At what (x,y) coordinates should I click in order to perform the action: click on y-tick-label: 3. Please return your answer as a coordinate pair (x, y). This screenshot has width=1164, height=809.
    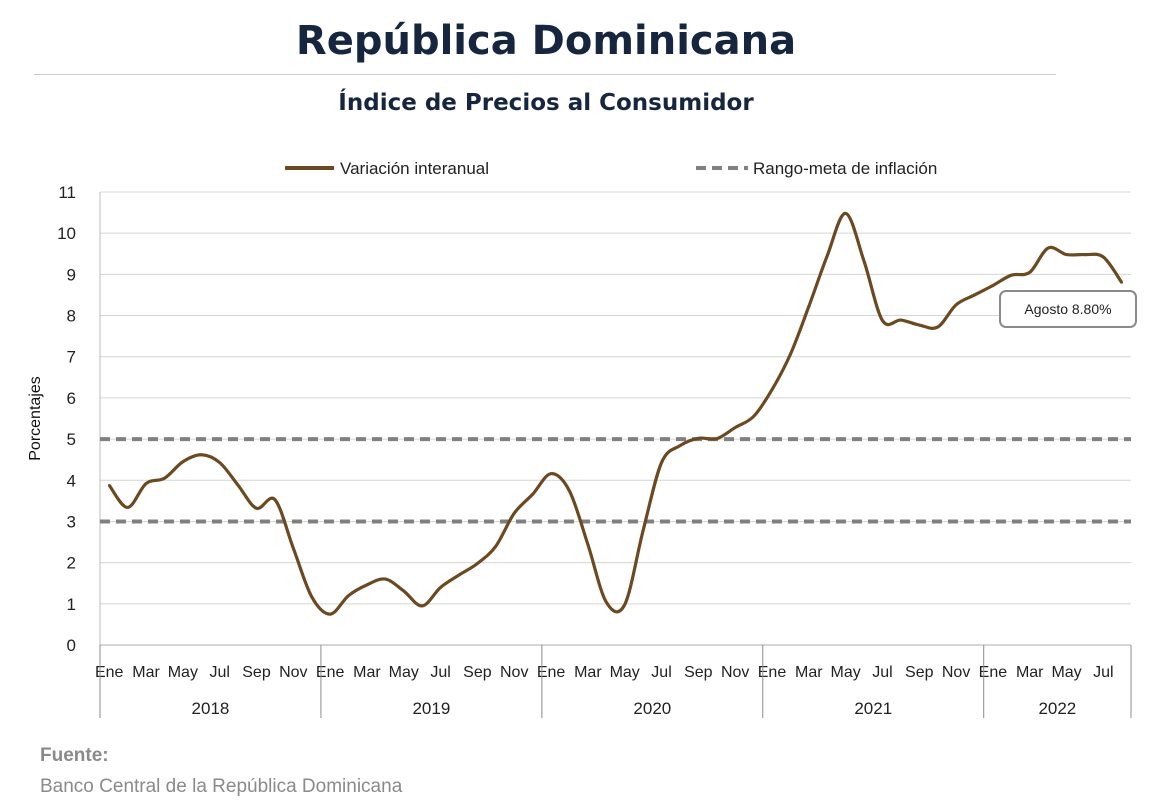
    Looking at the image, I should click on (71, 521).